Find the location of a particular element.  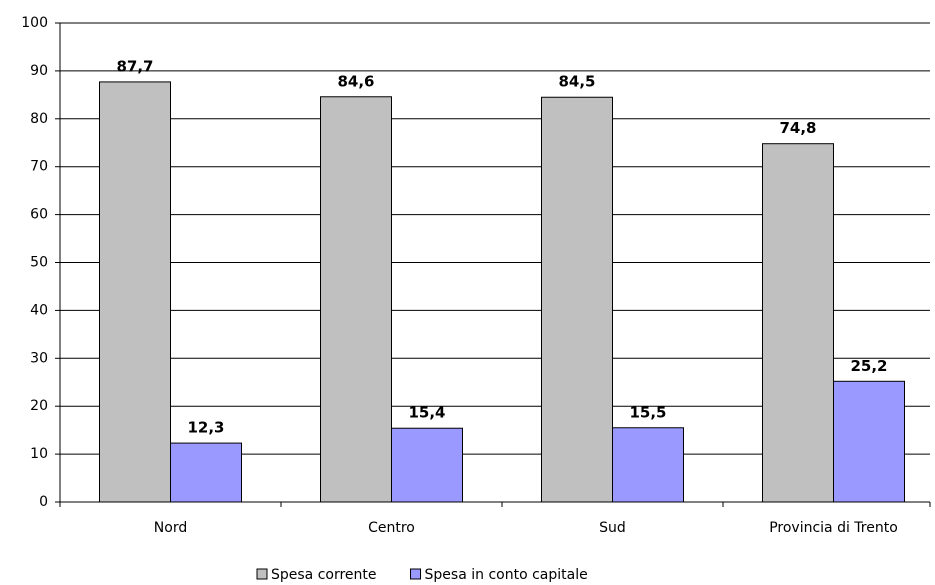

y-tick-label: 80 is located at coordinates (39, 119).